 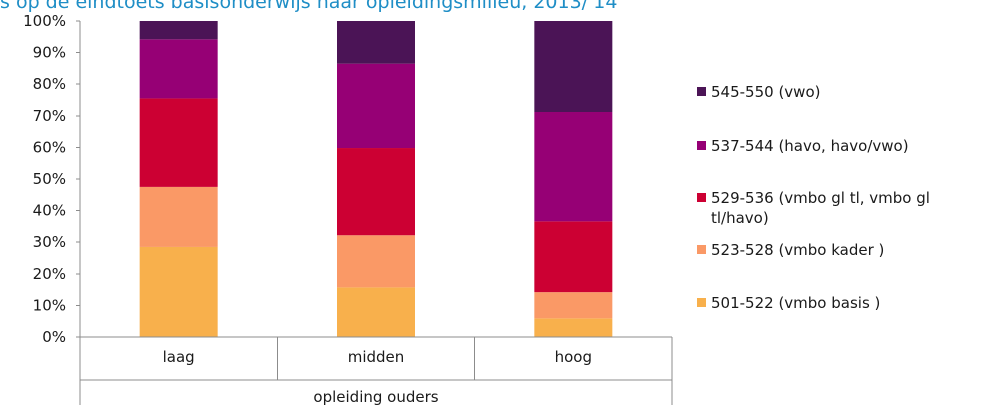 I want to click on legend-item-523-528: 523-528 (vmbo kader ), so click(x=839, y=250).